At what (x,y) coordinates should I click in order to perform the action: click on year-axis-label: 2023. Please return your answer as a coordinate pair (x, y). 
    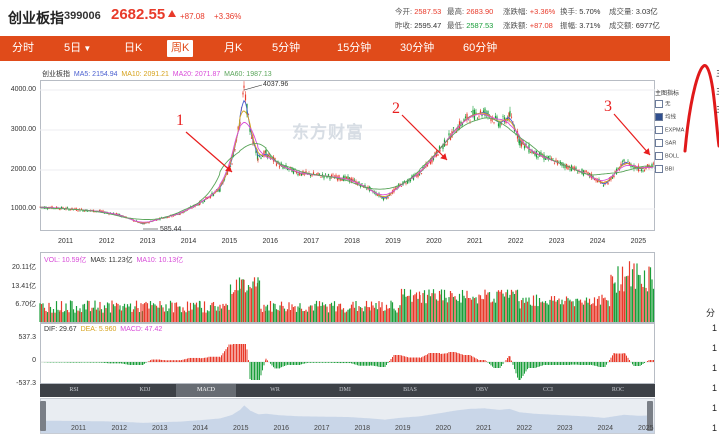
    Looking at the image, I should click on (556, 241).